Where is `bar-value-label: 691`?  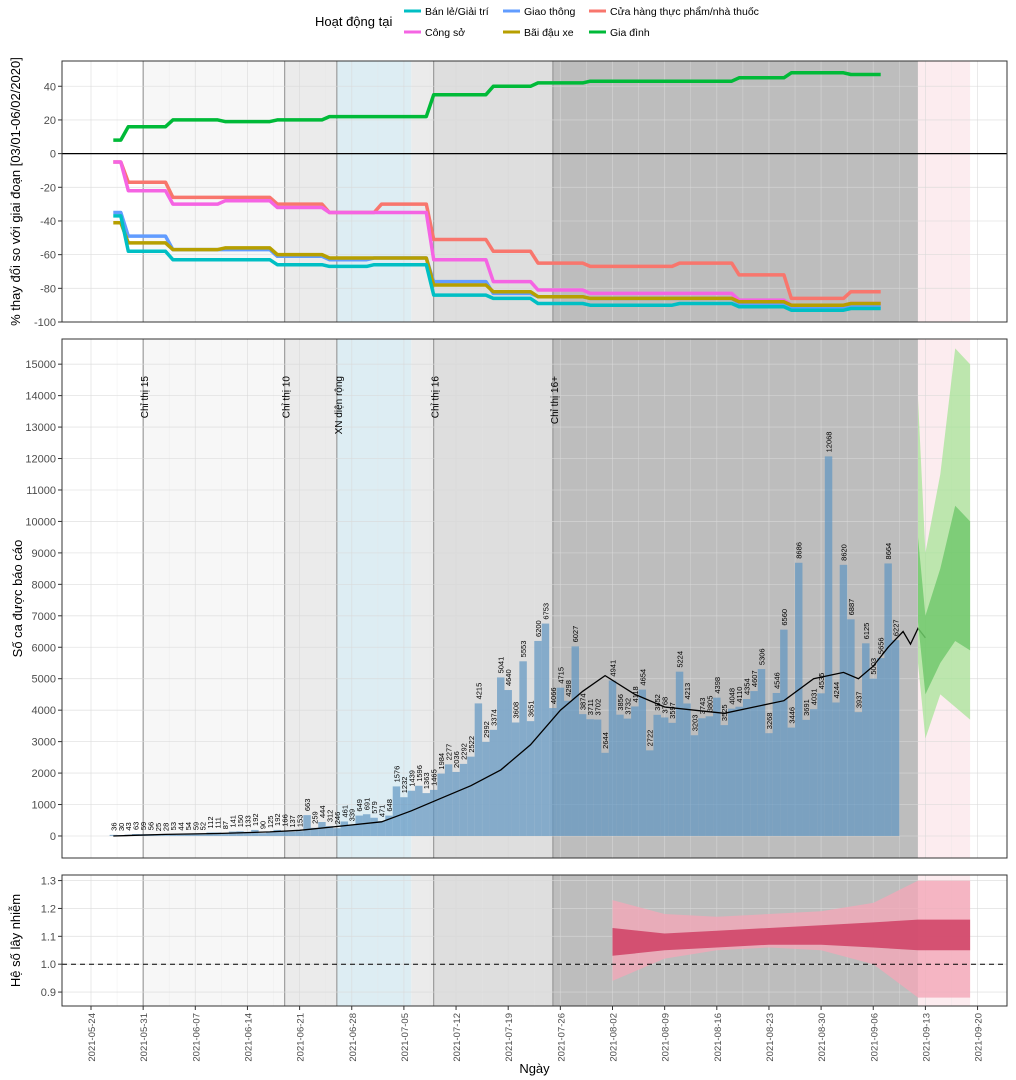 bar-value-label: 691 is located at coordinates (367, 804).